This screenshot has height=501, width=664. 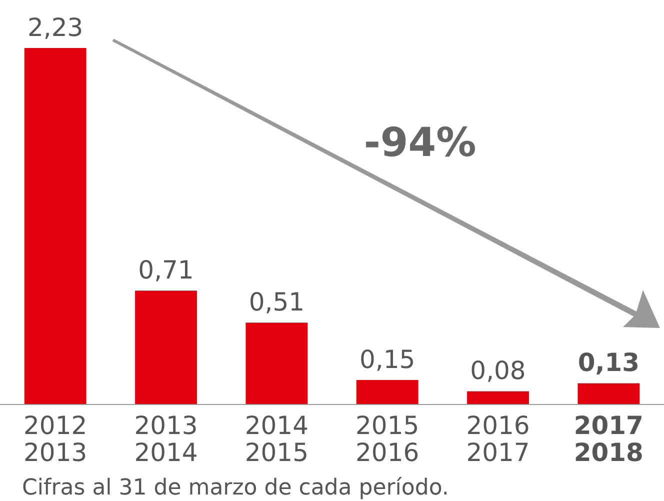 What do you see at coordinates (276, 302) in the screenshot?
I see `data-label: 0,51` at bounding box center [276, 302].